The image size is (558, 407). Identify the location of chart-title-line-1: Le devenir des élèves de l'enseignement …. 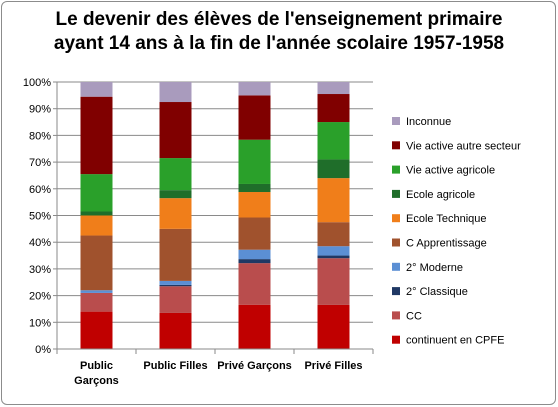
(279, 19).